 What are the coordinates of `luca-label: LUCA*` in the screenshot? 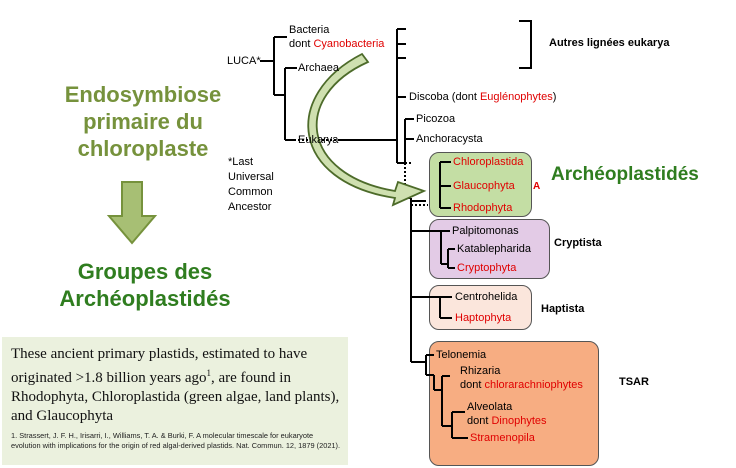 It's located at (244, 61).